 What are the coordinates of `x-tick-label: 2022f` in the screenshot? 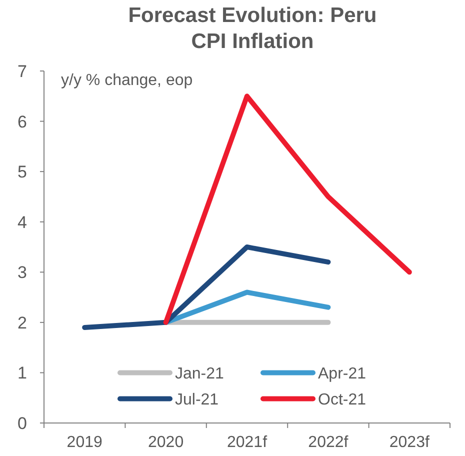 It's located at (328, 442).